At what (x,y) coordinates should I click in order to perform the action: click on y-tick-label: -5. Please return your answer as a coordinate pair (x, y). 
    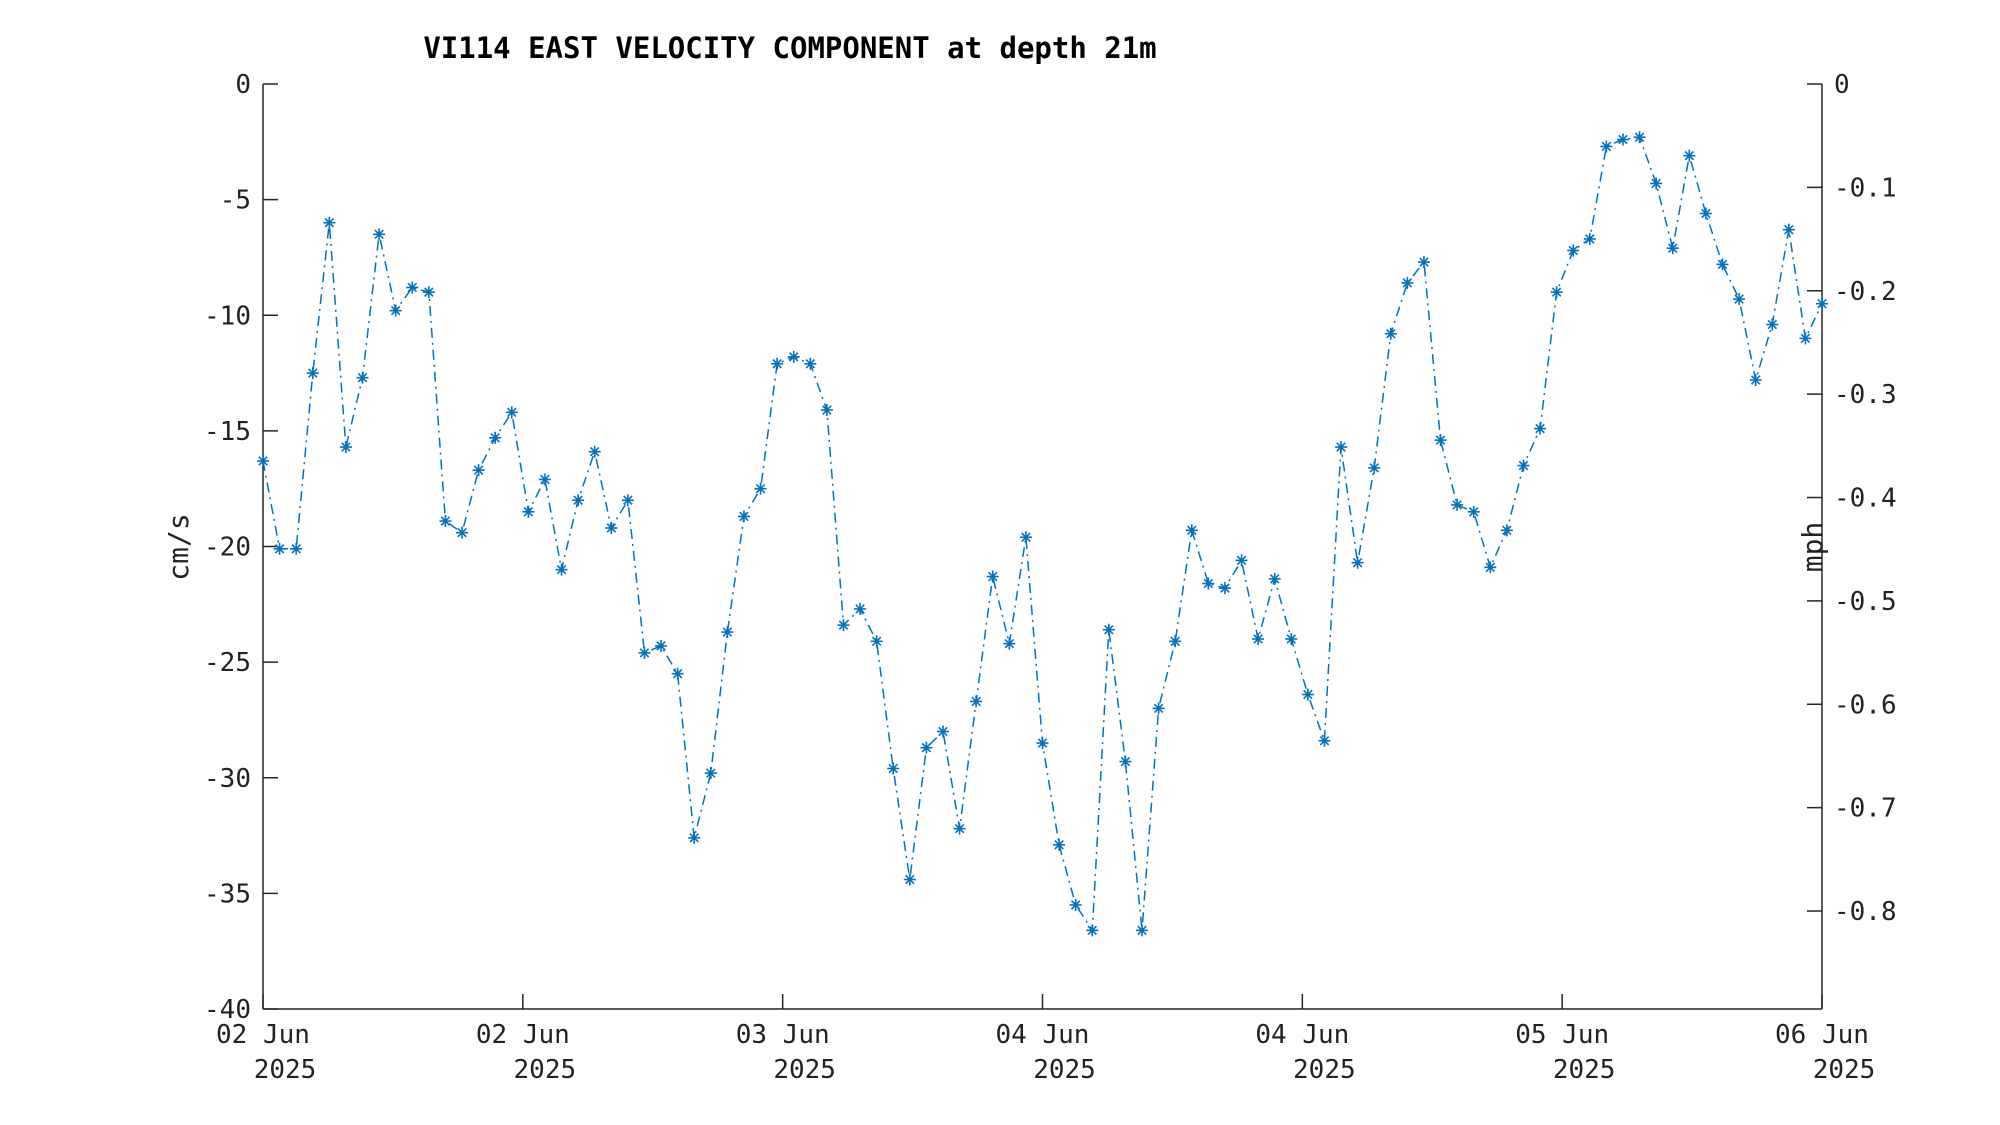
    Looking at the image, I should click on (235, 201).